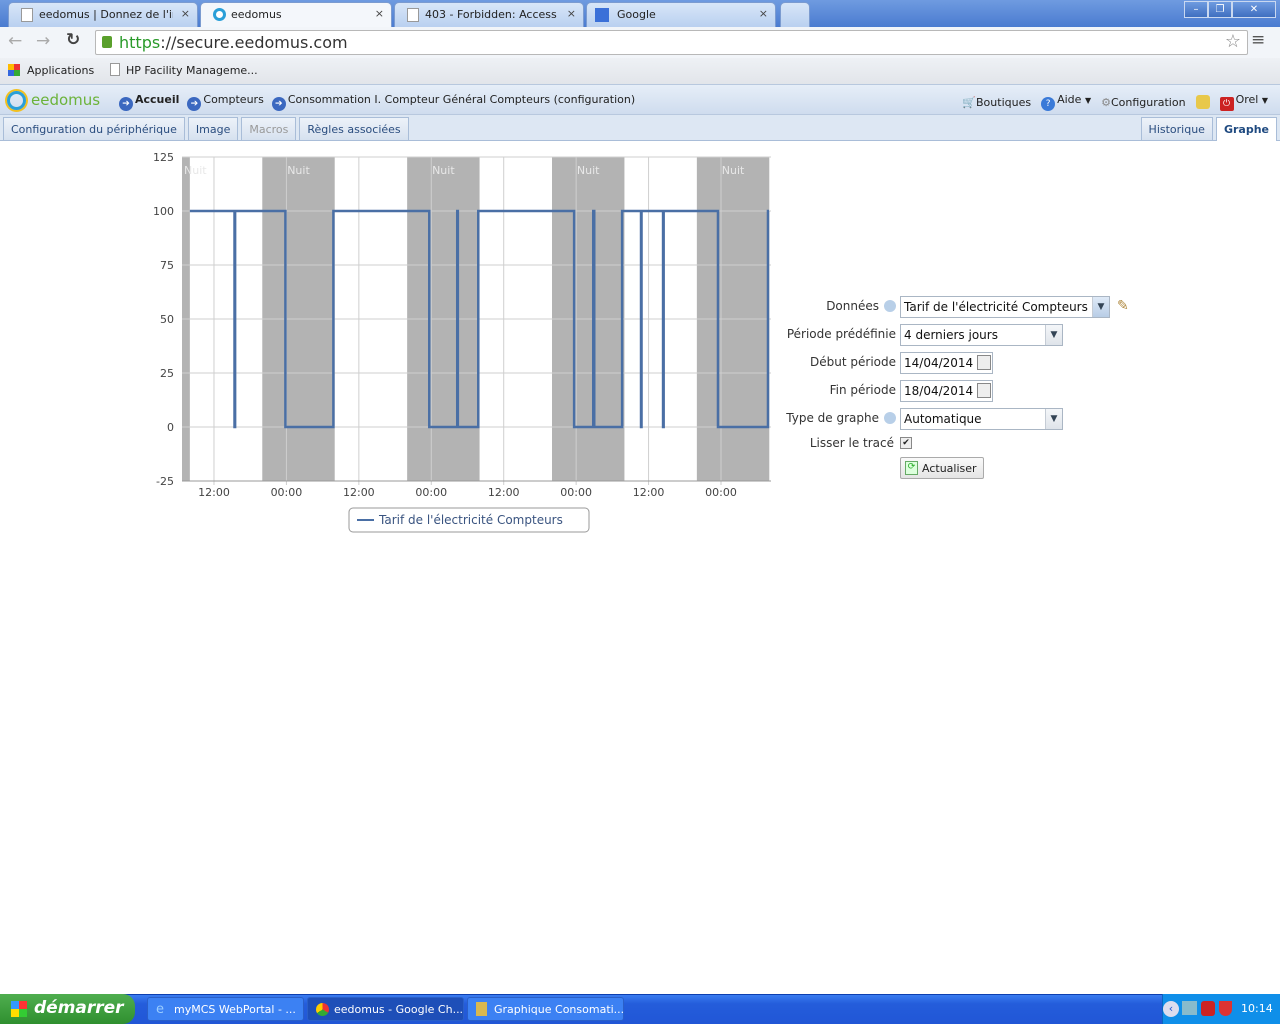 The width and height of the screenshot is (1280, 1024). I want to click on browser-tab: 403 - Forbidden: Access is de ×, so click(489, 14).